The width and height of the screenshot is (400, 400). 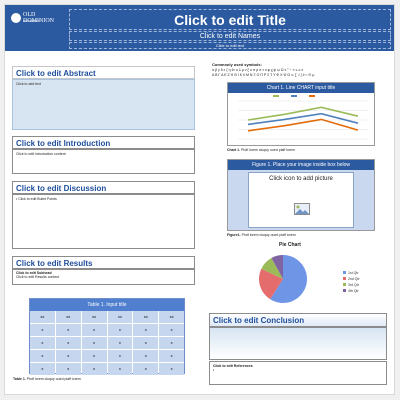 I want to click on affiliation-placeholder: Click to edit text, so click(x=230, y=45).